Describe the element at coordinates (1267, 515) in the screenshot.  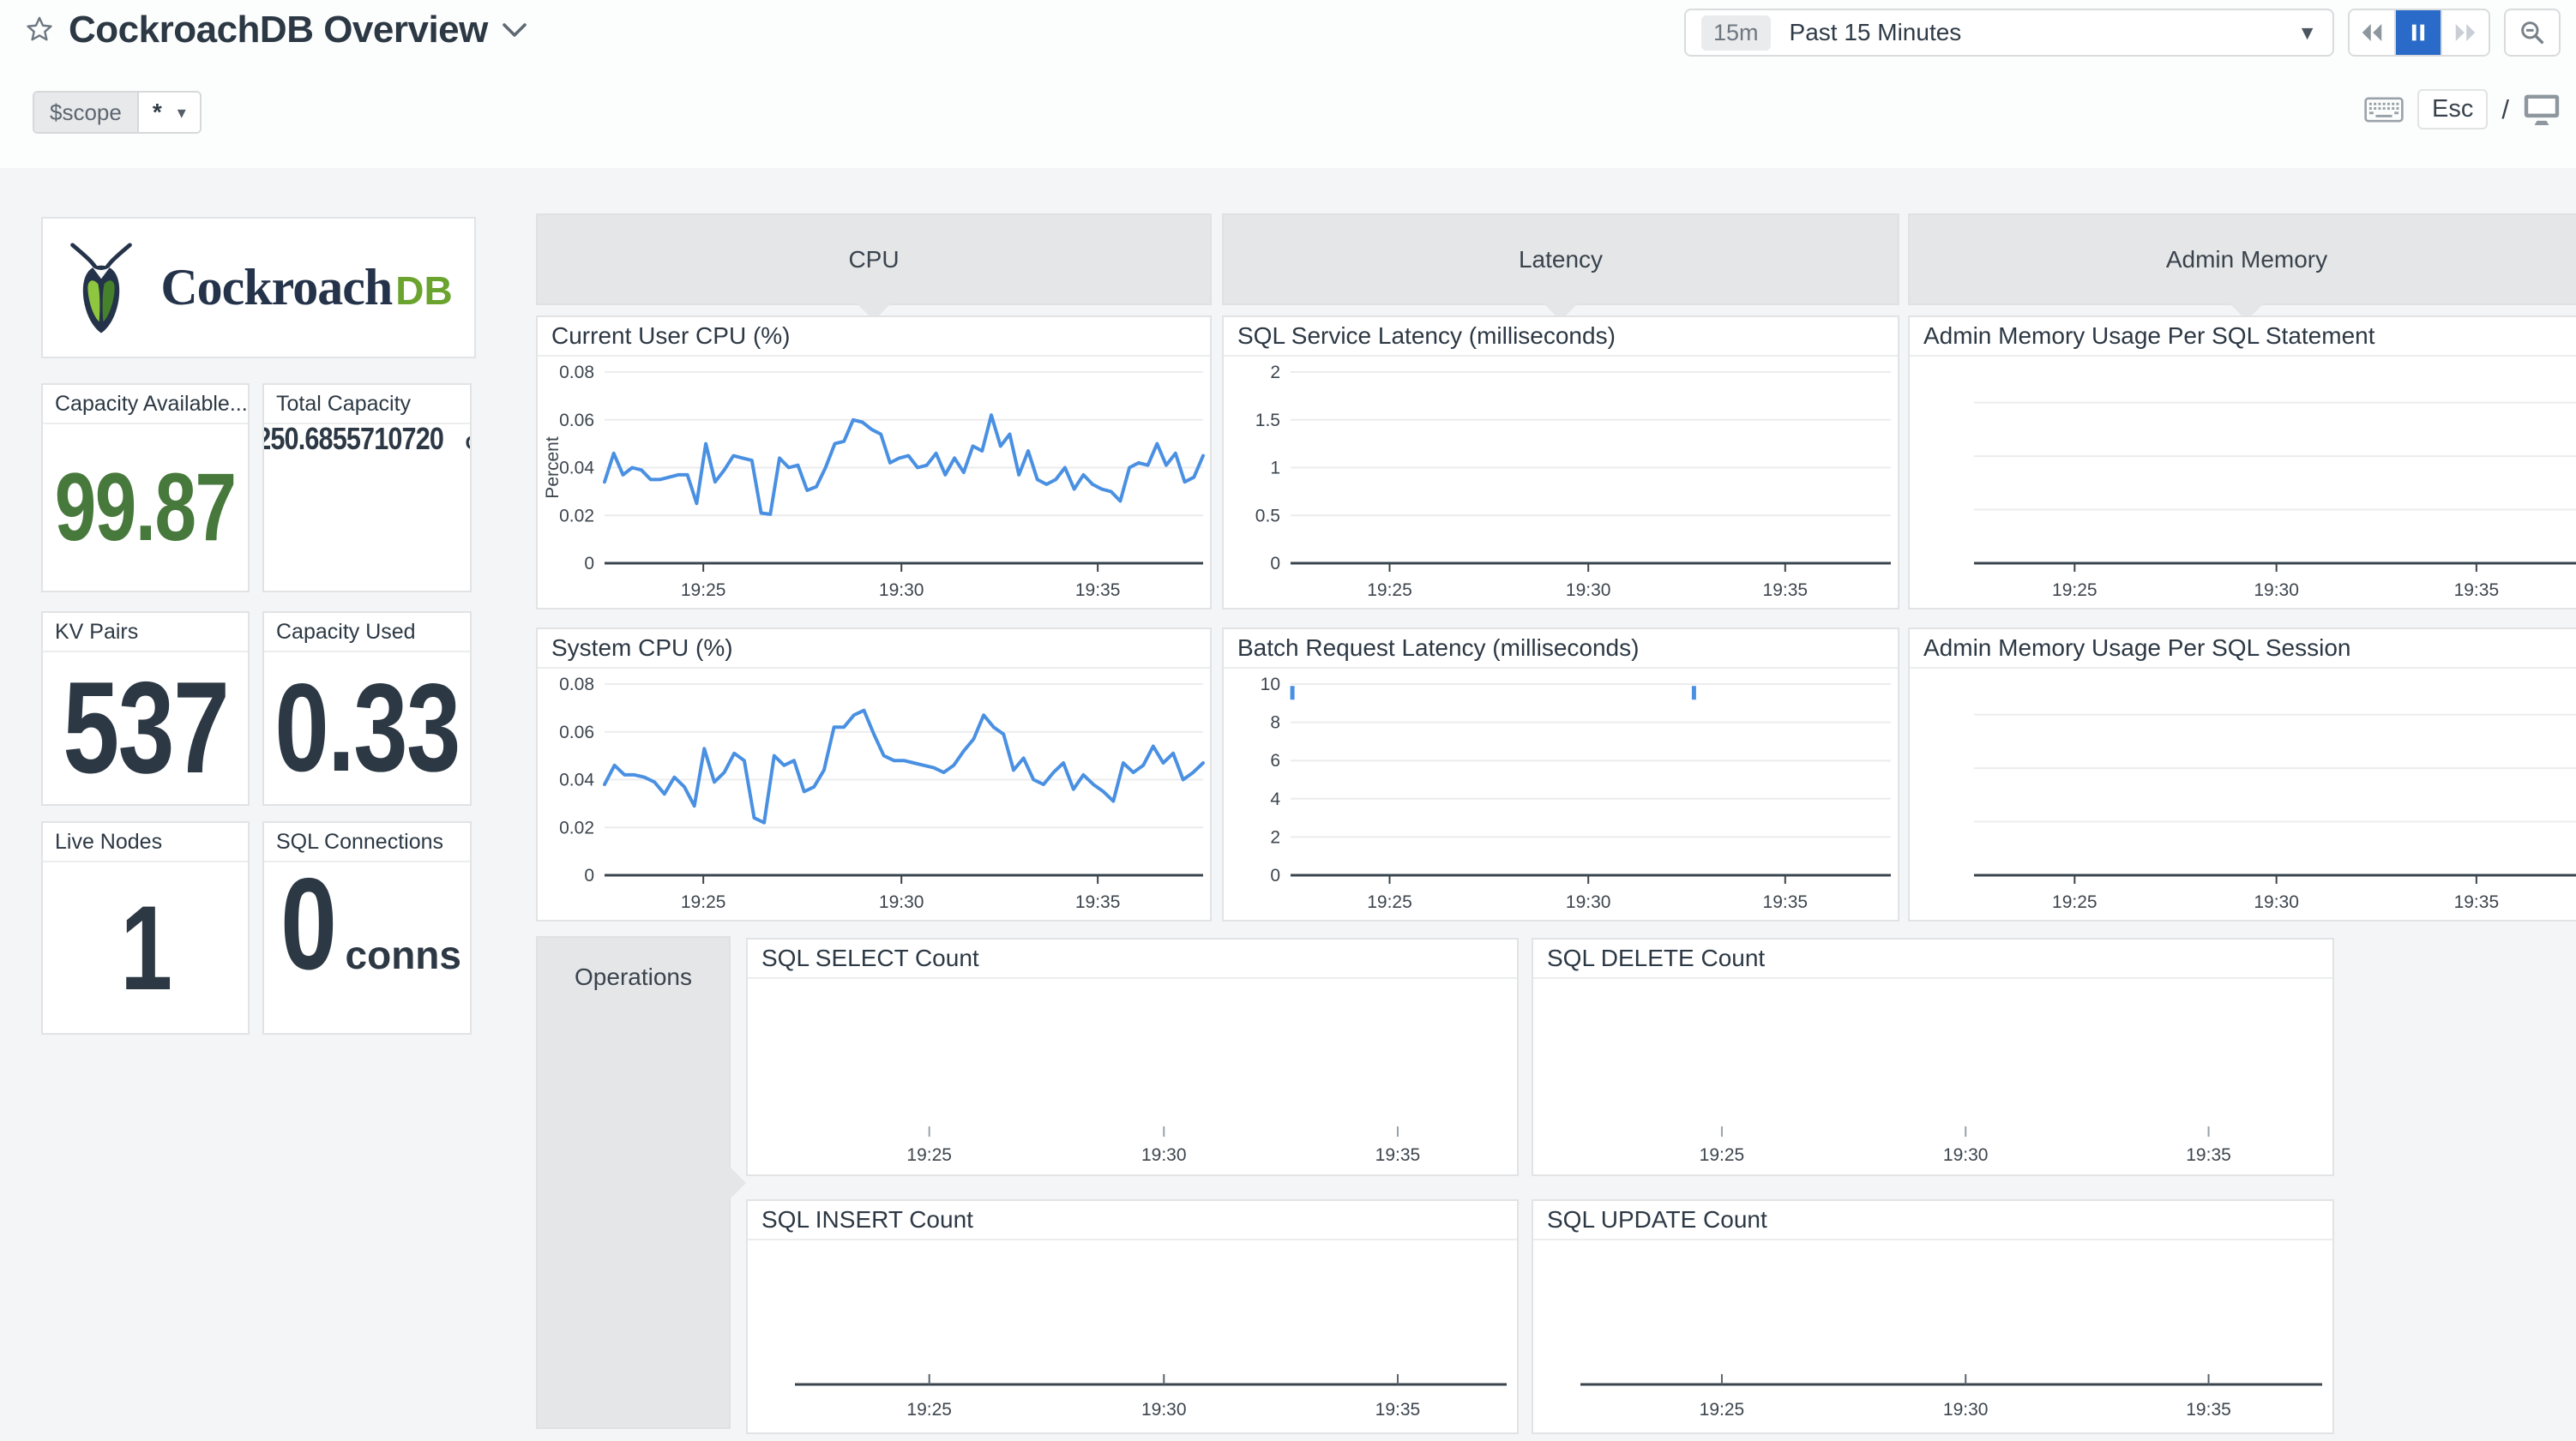
I see `svg-text: 0.5` at that location.